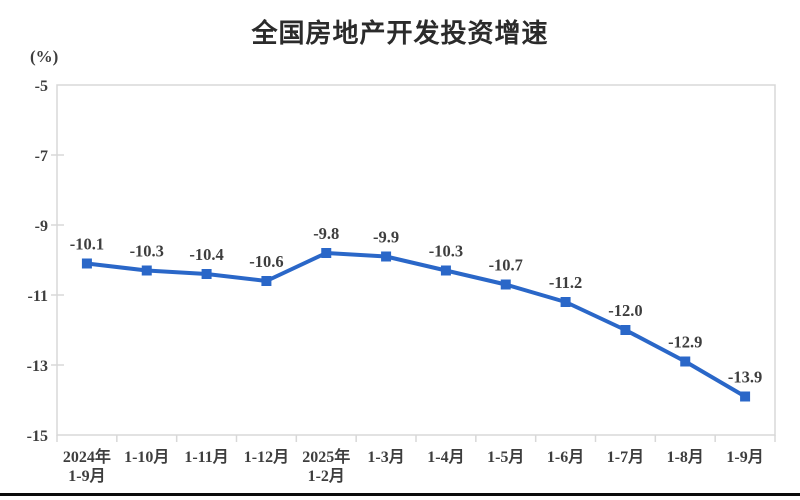  What do you see at coordinates (625, 457) in the screenshot?
I see `x-axis-category-label: 1-7月` at bounding box center [625, 457].